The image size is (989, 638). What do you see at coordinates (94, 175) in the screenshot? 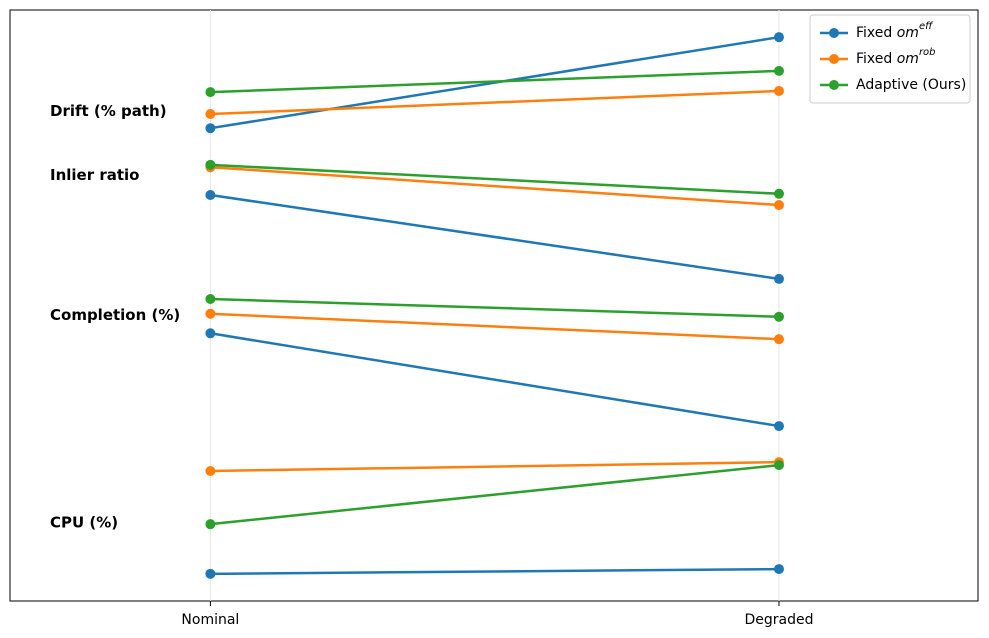
I see `group-label: Inlier ratio` at bounding box center [94, 175].